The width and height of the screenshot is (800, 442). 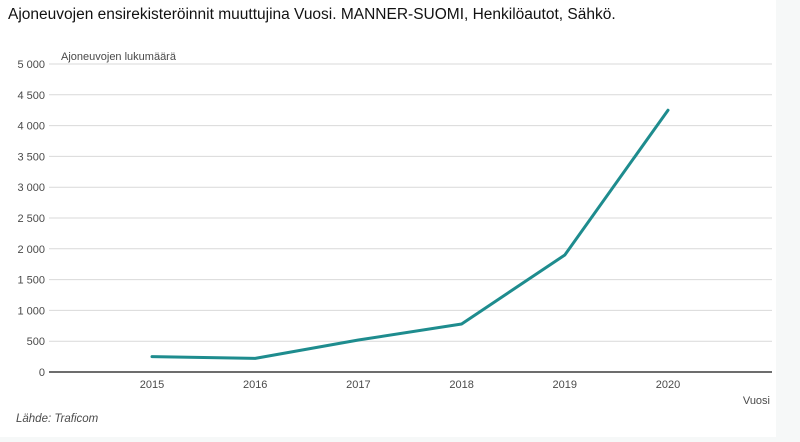 What do you see at coordinates (31, 96) in the screenshot?
I see `y-tick-label: 4 500` at bounding box center [31, 96].